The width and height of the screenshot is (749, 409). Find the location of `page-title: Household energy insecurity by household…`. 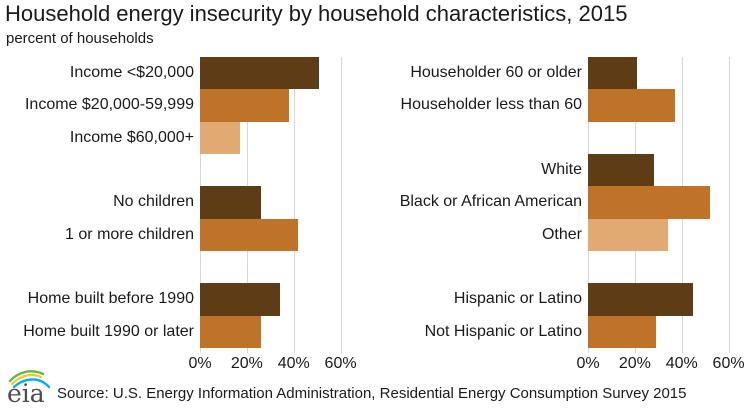

page-title: Household energy insecurity by household… is located at coordinates (316, 13).